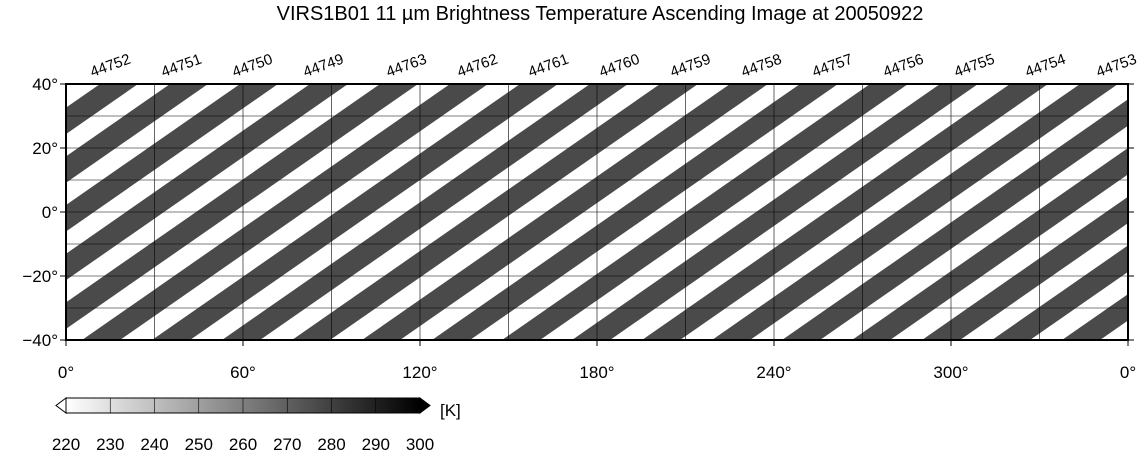 This screenshot has height=458, width=1142. I want to click on orbit-label: 44750, so click(252, 66).